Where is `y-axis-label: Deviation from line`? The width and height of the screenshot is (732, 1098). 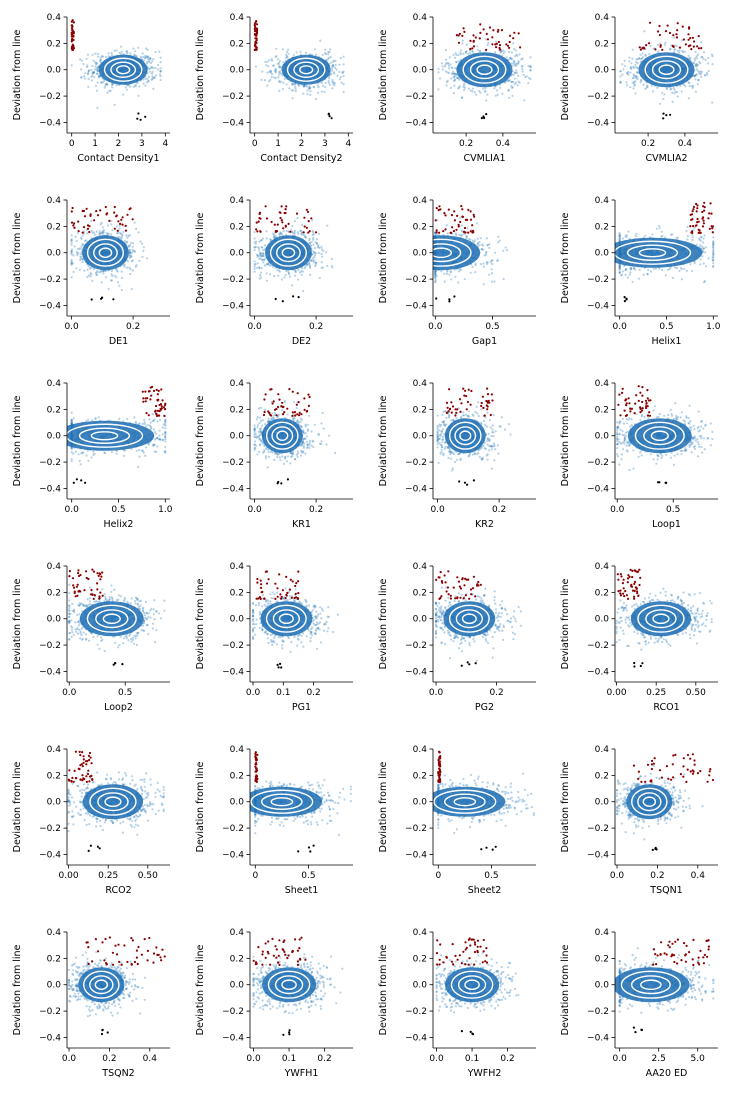
y-axis-label: Deviation from line is located at coordinates (565, 74).